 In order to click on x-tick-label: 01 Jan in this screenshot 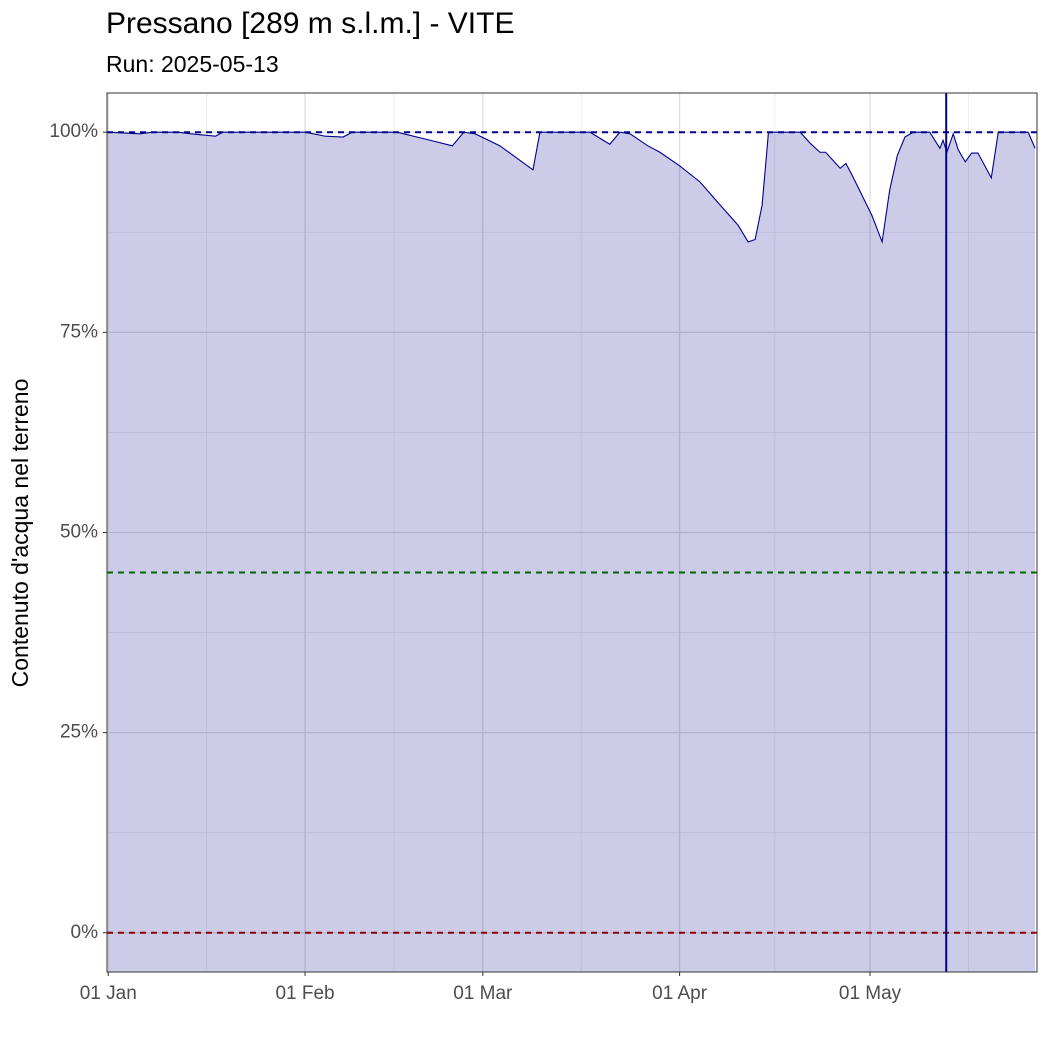, I will do `click(108, 993)`.